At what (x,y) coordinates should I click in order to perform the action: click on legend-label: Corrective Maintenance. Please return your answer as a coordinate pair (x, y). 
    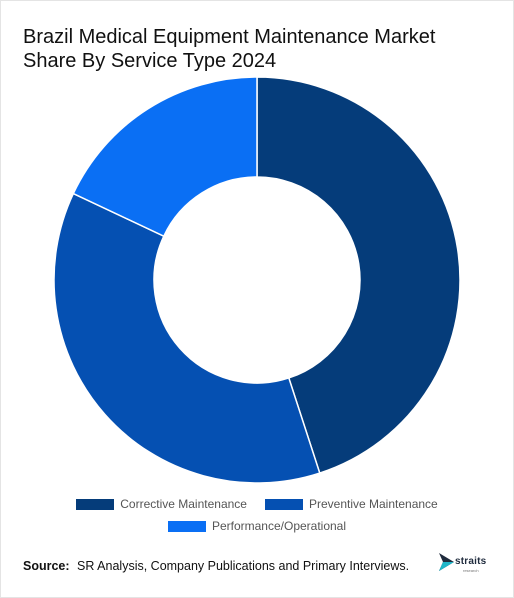
    Looking at the image, I should click on (183, 504).